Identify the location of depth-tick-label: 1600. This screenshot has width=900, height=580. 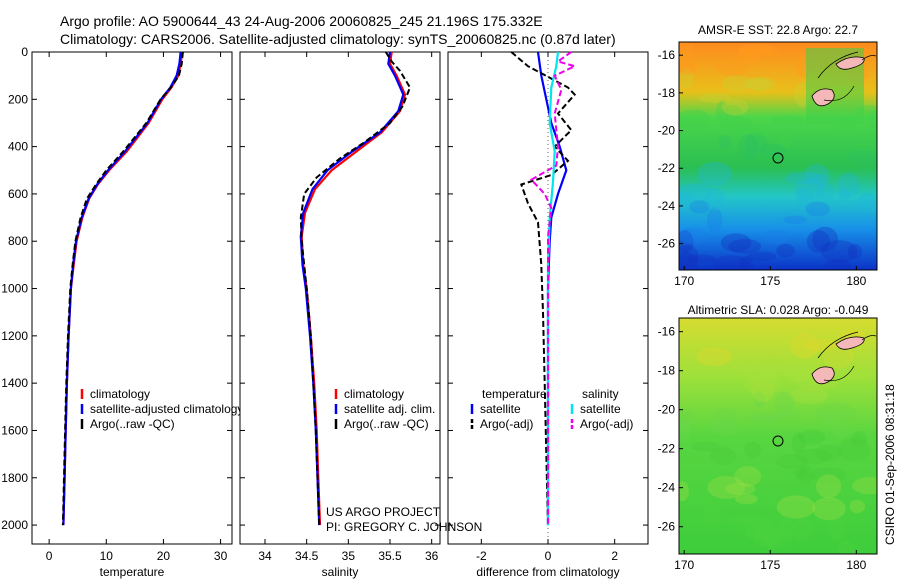
(14, 430).